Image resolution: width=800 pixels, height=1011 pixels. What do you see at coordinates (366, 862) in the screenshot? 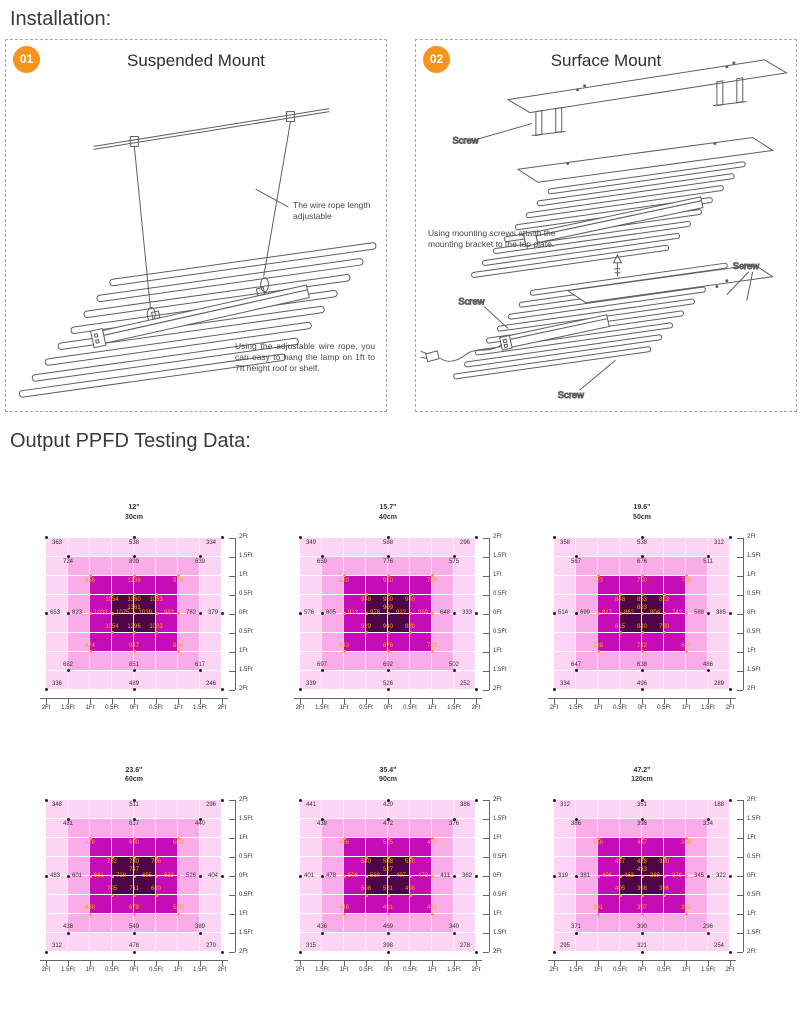
I see `ppfd-value: 540` at bounding box center [366, 862].